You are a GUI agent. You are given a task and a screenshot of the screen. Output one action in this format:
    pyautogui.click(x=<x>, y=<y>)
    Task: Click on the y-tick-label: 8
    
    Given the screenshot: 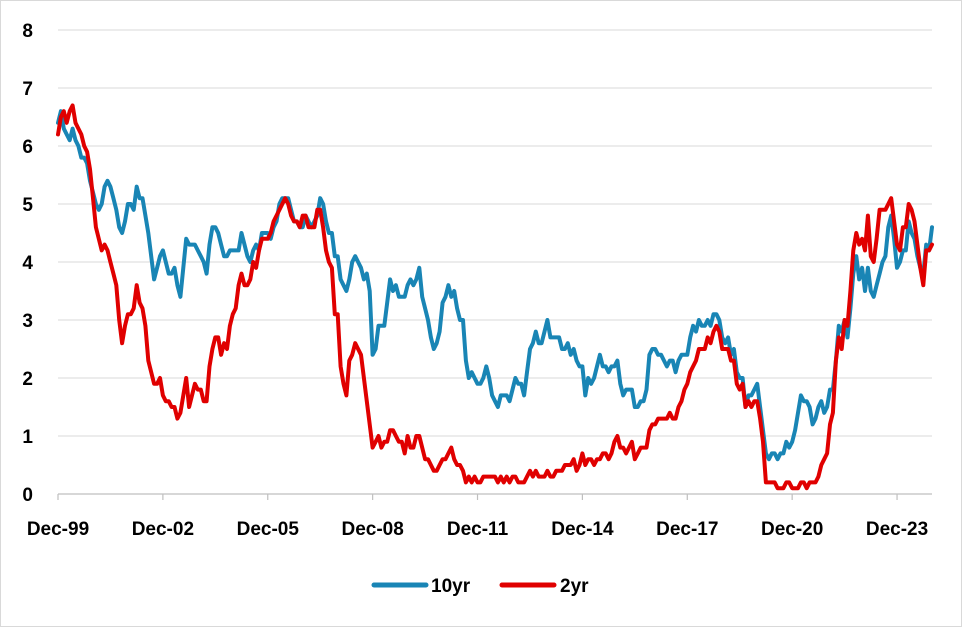 What is the action you would take?
    pyautogui.click(x=27, y=31)
    